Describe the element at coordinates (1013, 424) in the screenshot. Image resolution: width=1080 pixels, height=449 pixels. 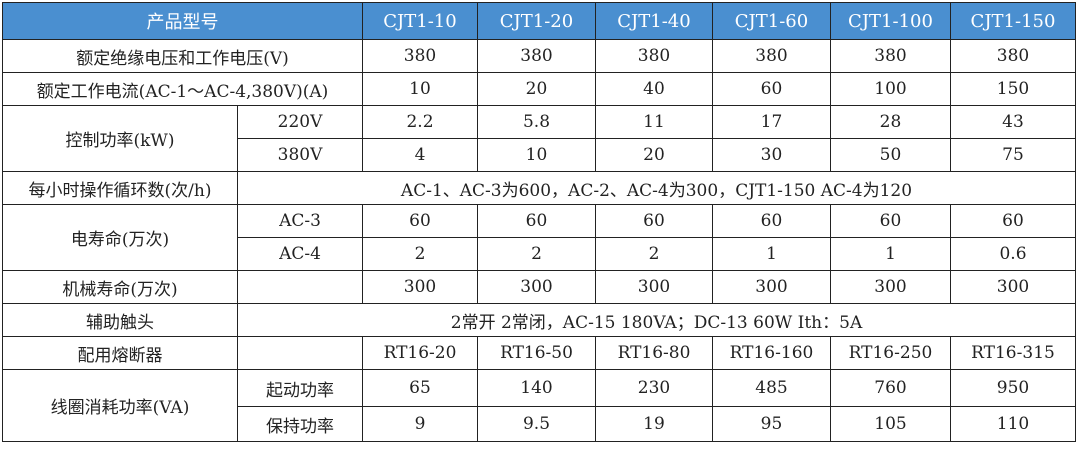
I see `value-cell: 110` at that location.